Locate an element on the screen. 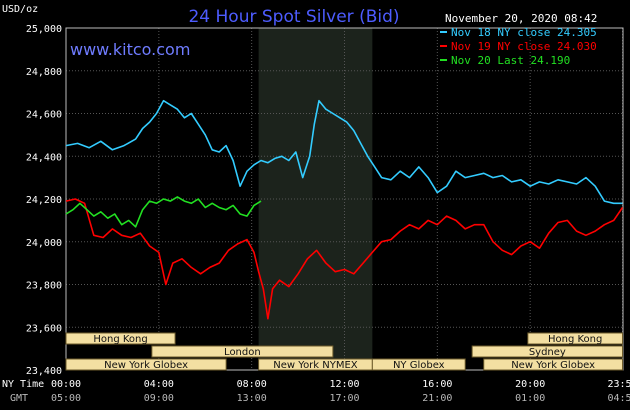  session-label: New York NYMEX is located at coordinates (315, 365).